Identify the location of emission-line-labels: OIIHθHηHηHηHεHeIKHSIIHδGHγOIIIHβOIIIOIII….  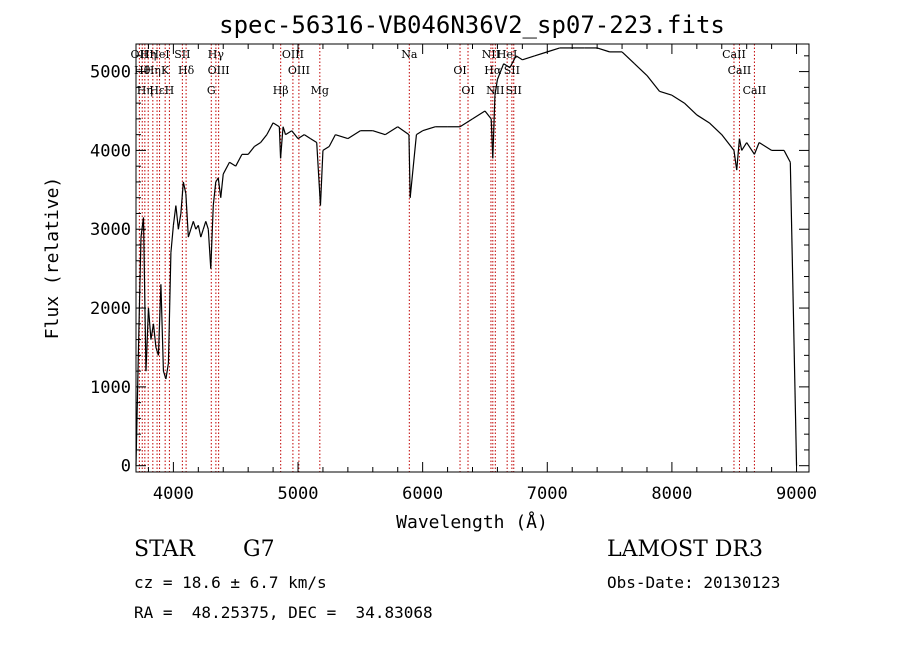
(449, 72).